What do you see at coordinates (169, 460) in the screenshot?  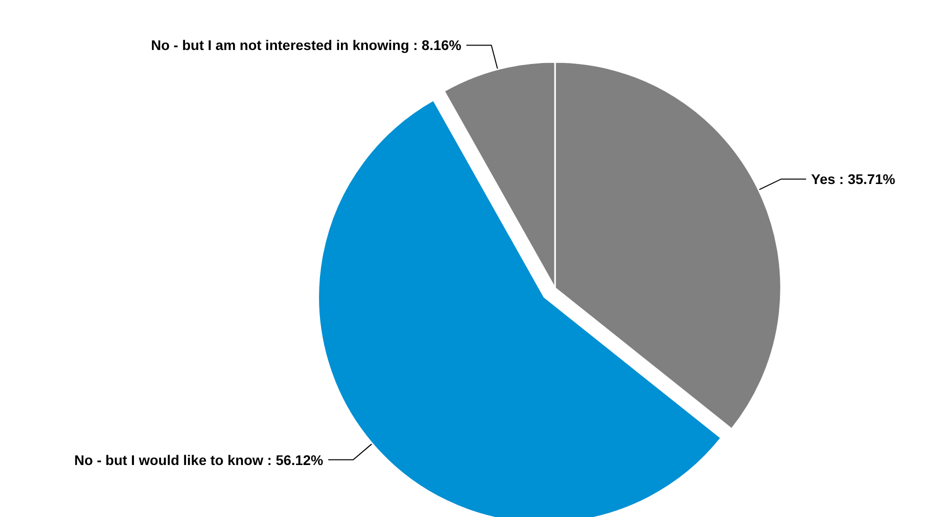 I see `slice-label: No - but I would like to know` at bounding box center [169, 460].